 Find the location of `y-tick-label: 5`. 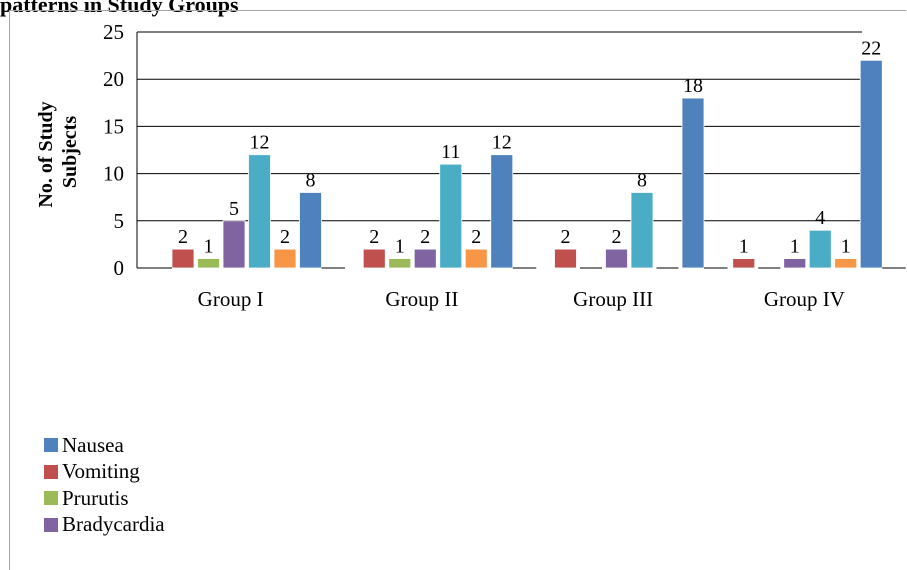

y-tick-label: 5 is located at coordinates (119, 221).